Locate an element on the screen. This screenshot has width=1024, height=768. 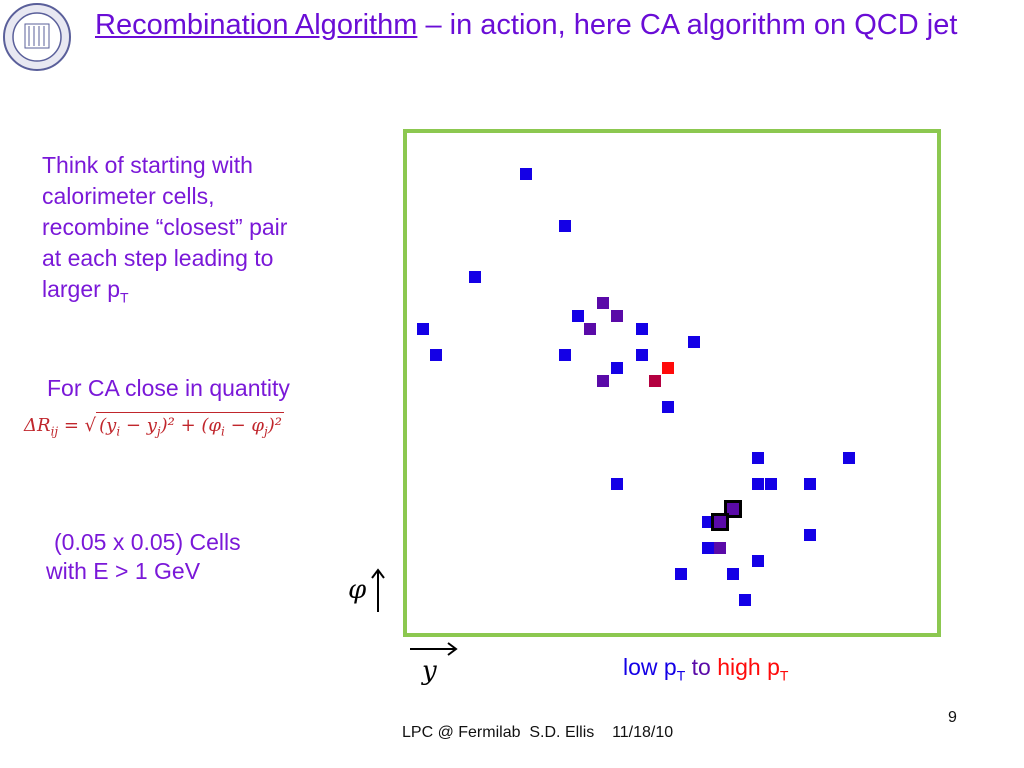
y-symbol: y is located at coordinates (429, 671).